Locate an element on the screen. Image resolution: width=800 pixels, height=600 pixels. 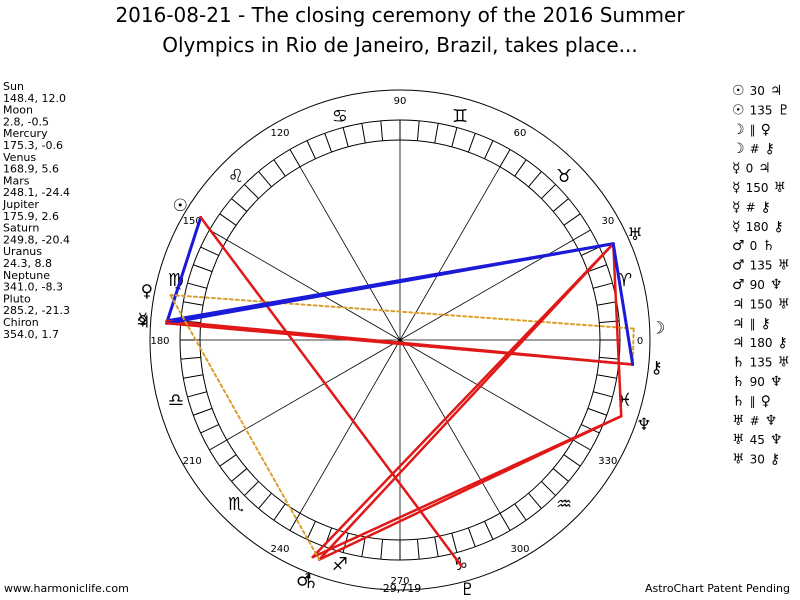
aspect-planet: ♆ is located at coordinates (776, 382).